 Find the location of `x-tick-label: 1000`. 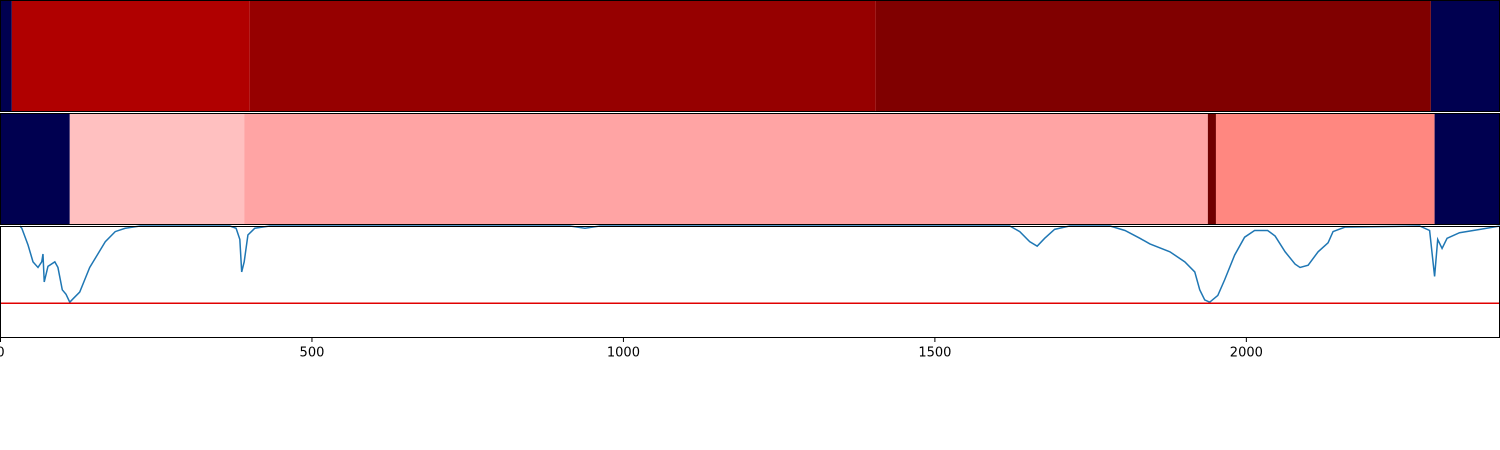

x-tick-label: 1000 is located at coordinates (623, 353).